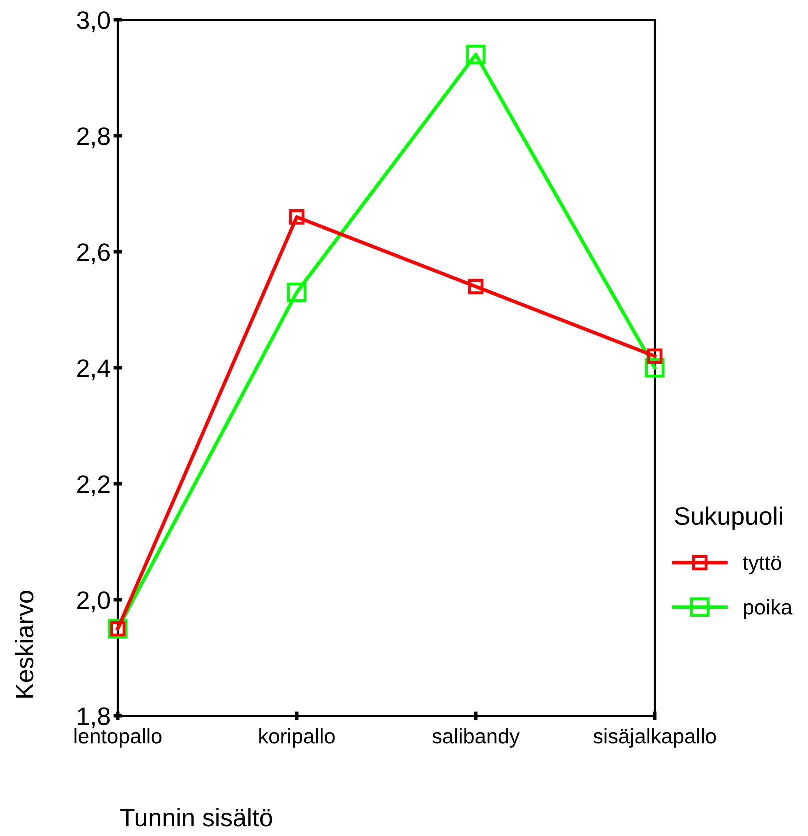 This screenshot has width=808, height=836. Describe the element at coordinates (655, 738) in the screenshot. I see `x-tick-label: sisäjalkapallo` at that location.